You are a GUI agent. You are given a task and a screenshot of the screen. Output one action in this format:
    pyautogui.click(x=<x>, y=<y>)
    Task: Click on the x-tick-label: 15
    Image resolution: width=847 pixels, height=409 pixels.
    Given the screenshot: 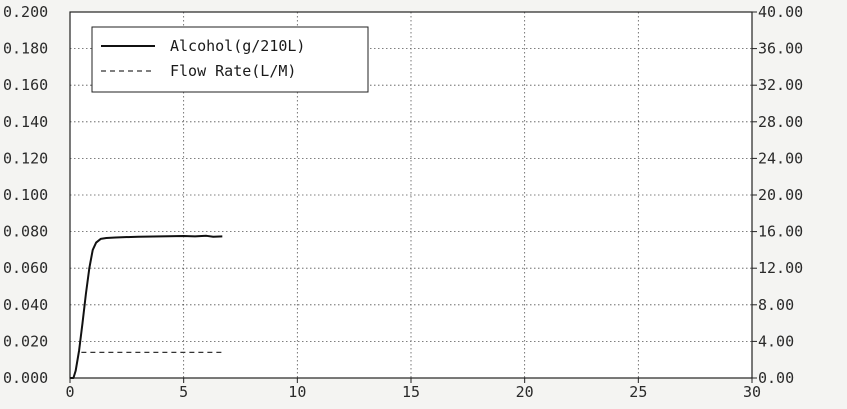 What is the action you would take?
    pyautogui.click(x=411, y=392)
    